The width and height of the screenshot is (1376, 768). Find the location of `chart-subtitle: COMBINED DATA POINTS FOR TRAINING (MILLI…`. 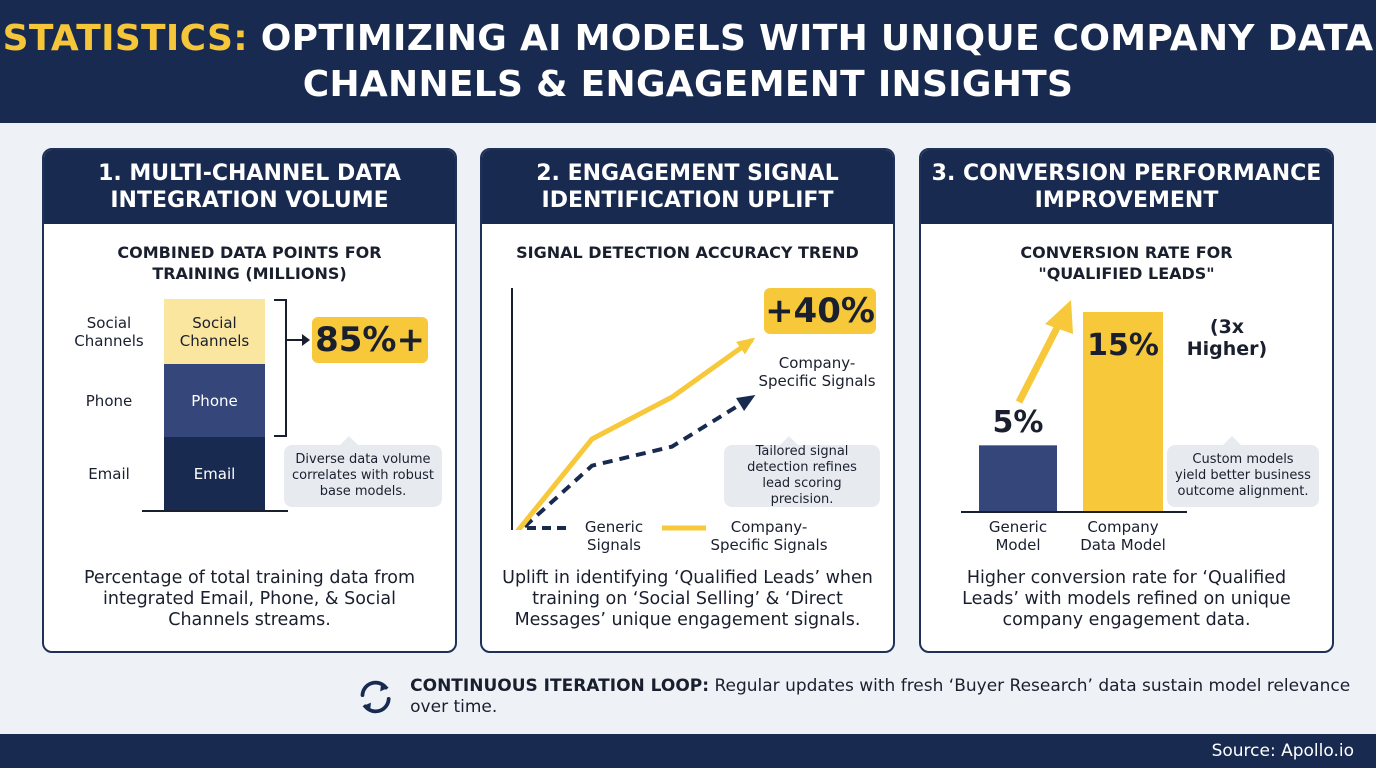

chart-subtitle: COMBINED DATA POINTS FOR TRAINING (MILLI… is located at coordinates (249, 263).